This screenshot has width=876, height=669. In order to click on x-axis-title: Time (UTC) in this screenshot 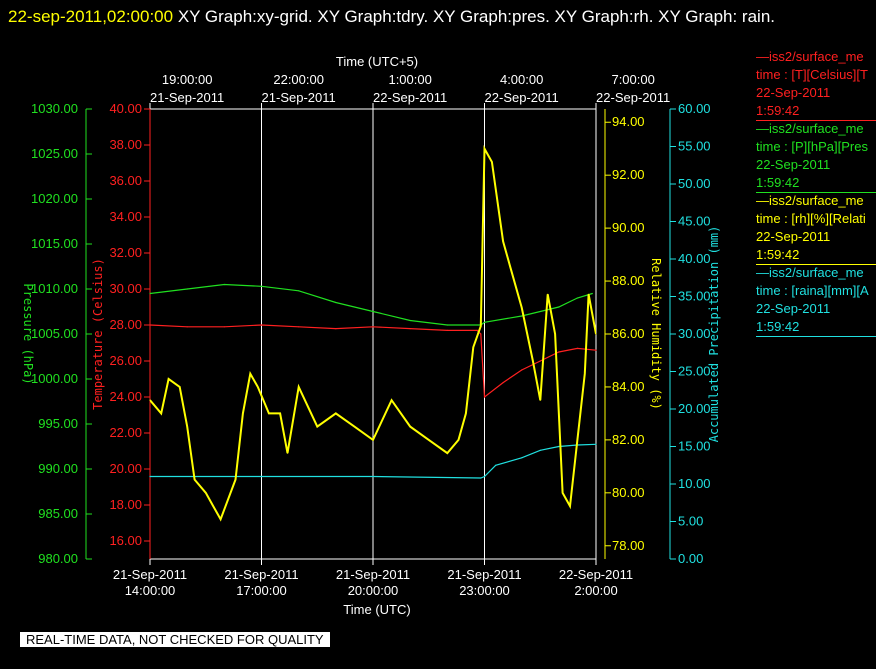, I will do `click(376, 609)`.